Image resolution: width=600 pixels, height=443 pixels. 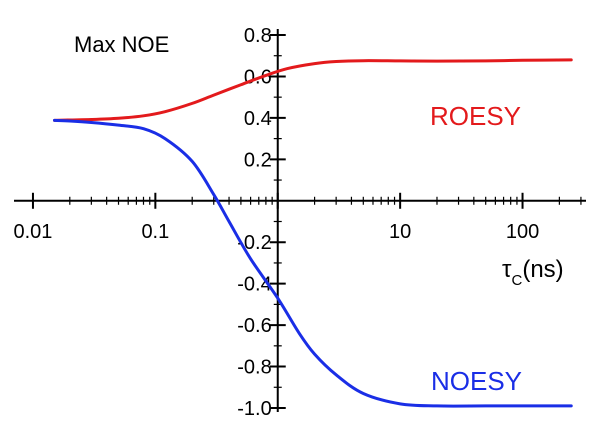 What do you see at coordinates (254, 326) in the screenshot?
I see `y-tick-label: -0.6` at bounding box center [254, 326].